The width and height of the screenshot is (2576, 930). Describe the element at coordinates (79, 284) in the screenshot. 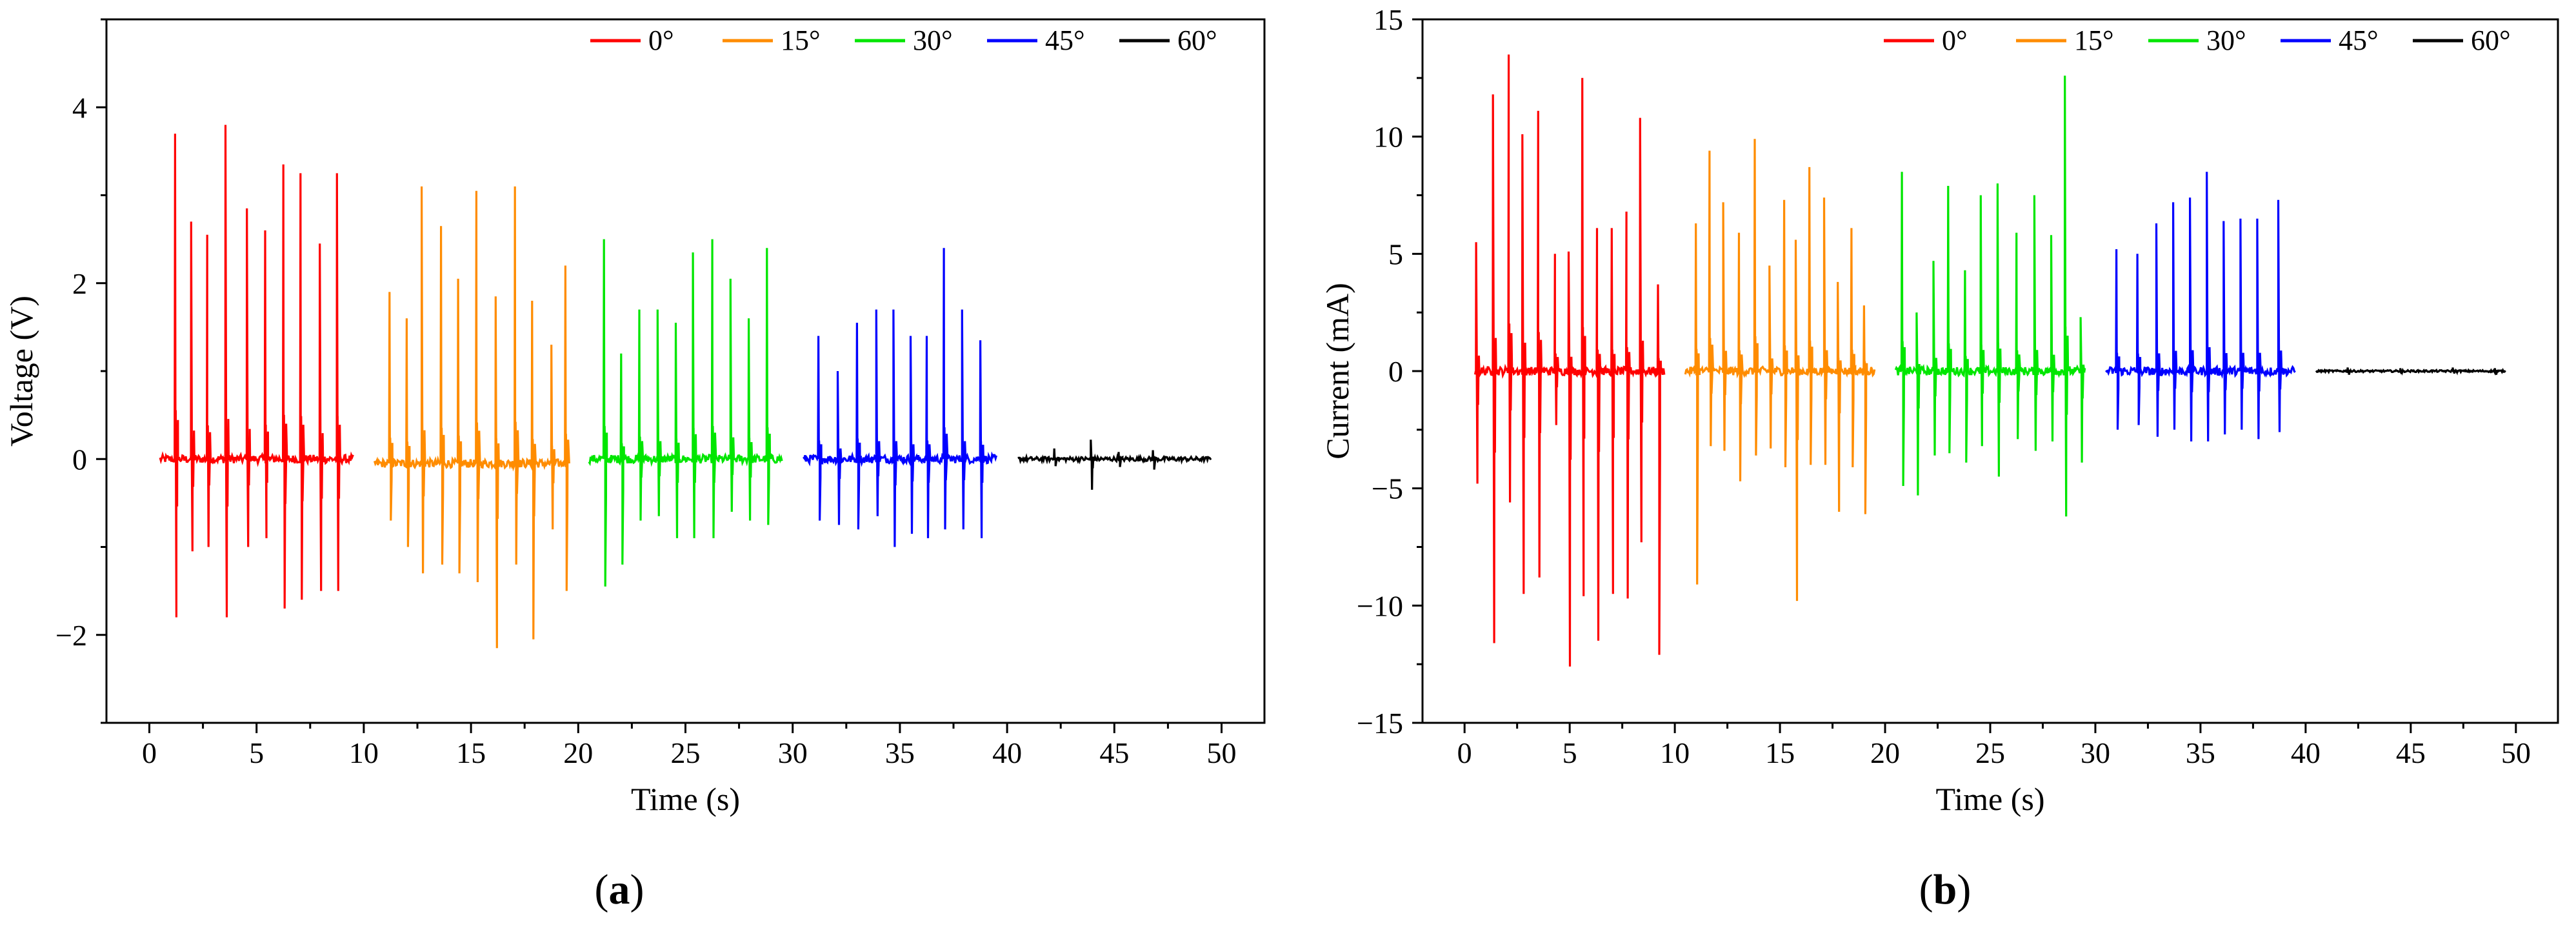

I see `y-tick-label: 2` at that location.